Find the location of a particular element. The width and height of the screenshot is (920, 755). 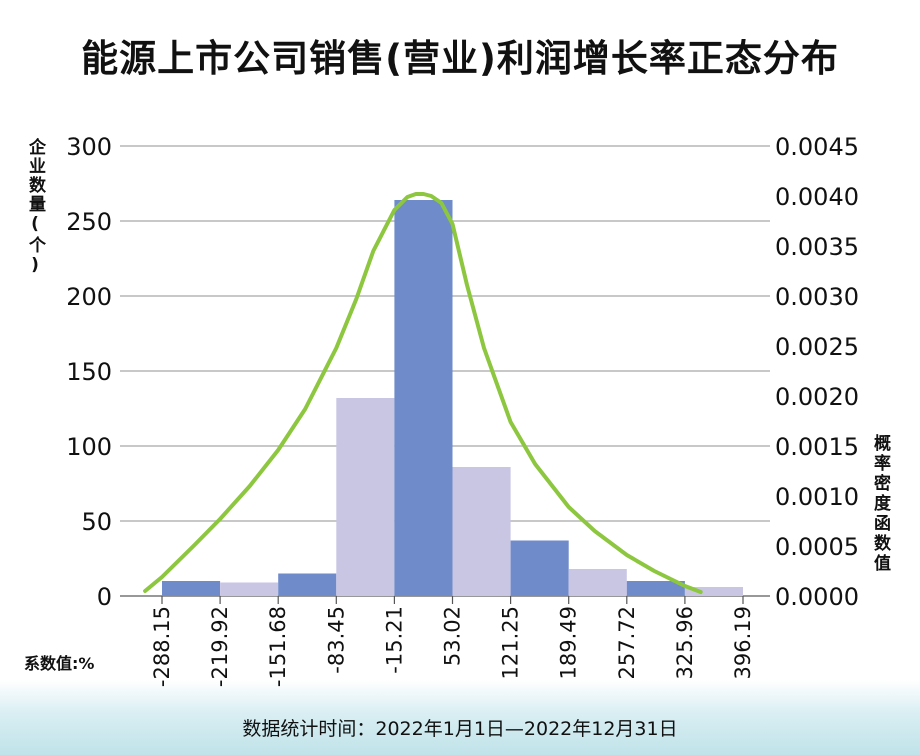

left-axis-label: 企业数量(个) is located at coordinates (35, 207).